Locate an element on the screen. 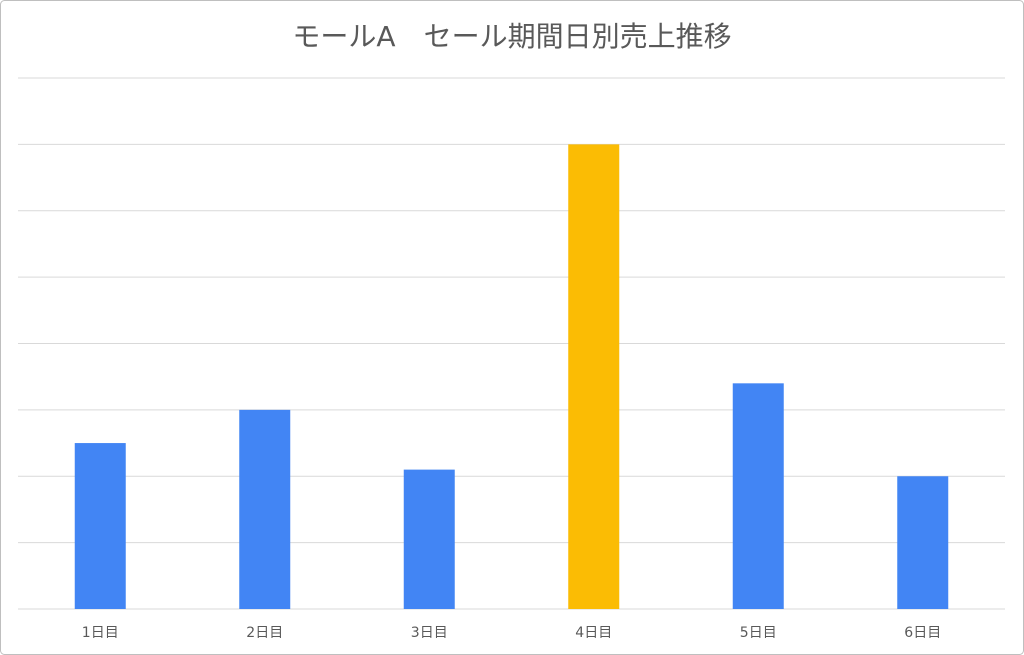 The image size is (1024, 655). chart-title: モールA セール期間日別売上推移 is located at coordinates (511, 36).